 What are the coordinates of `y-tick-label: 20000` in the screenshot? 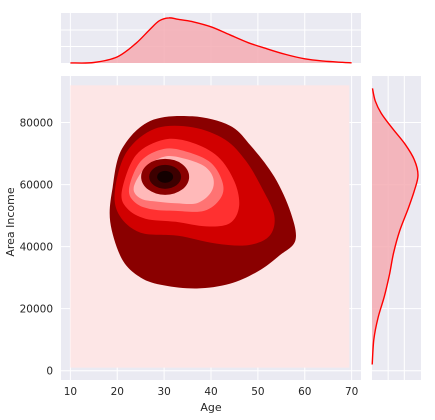 It's located at (36, 310).